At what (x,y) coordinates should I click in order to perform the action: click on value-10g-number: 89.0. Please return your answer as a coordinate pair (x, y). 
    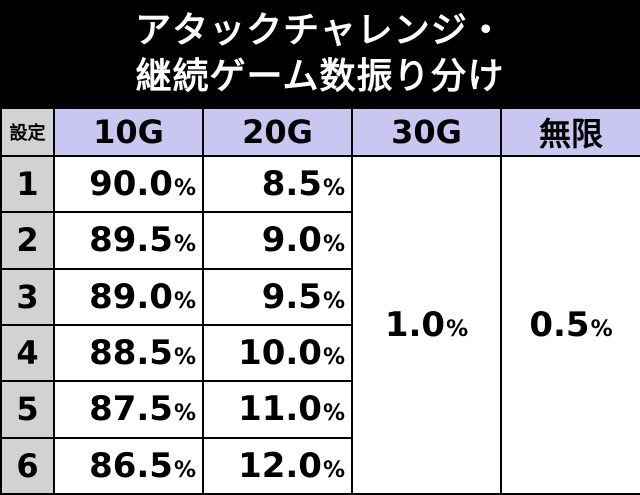
    Looking at the image, I should click on (131, 296).